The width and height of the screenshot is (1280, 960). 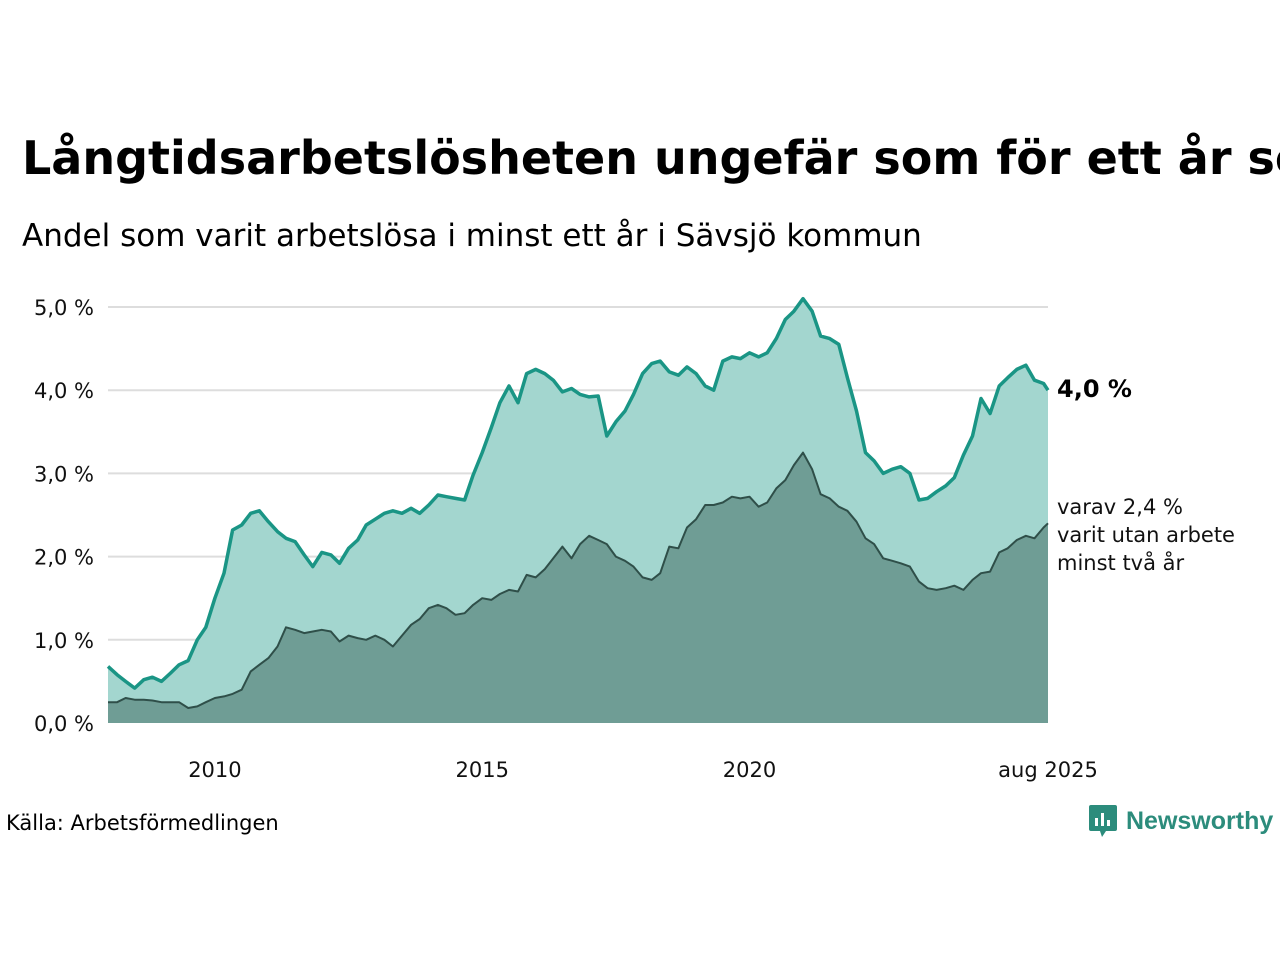 What do you see at coordinates (1048, 770) in the screenshot?
I see `x-tick-label: aug 2025` at bounding box center [1048, 770].